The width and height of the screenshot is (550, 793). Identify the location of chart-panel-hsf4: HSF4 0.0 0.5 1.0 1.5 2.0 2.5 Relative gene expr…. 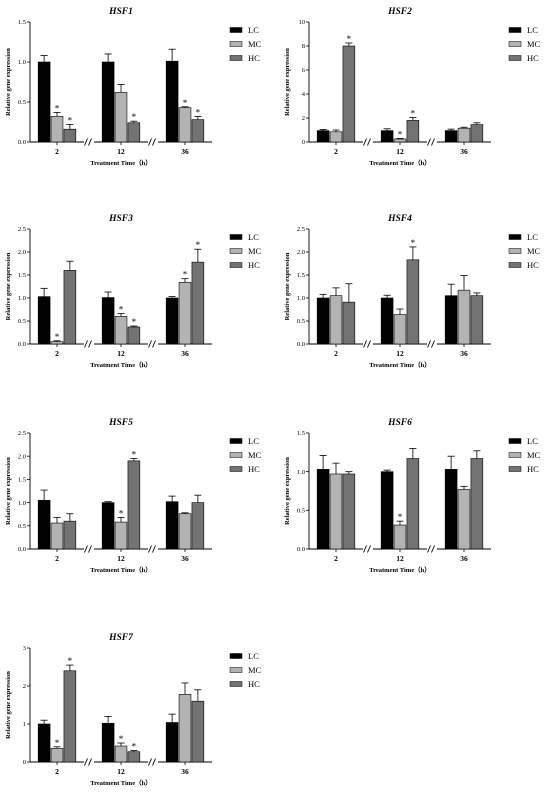
(412, 291).